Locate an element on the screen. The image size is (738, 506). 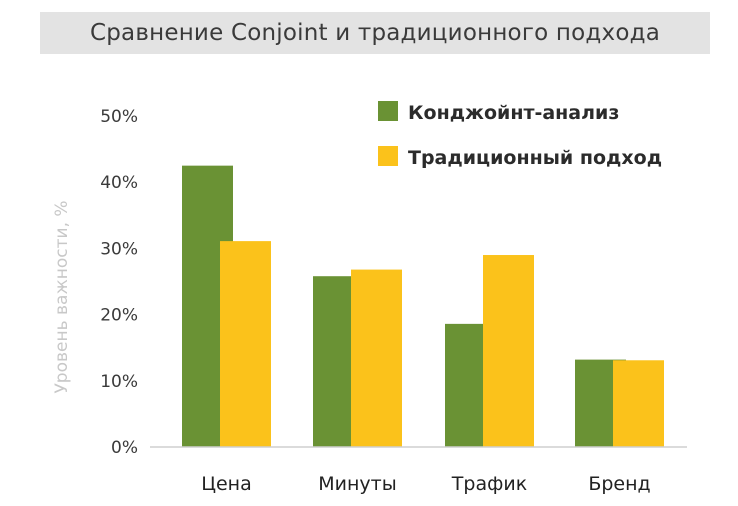
legend-swatch-traditional is located at coordinates (388, 156).